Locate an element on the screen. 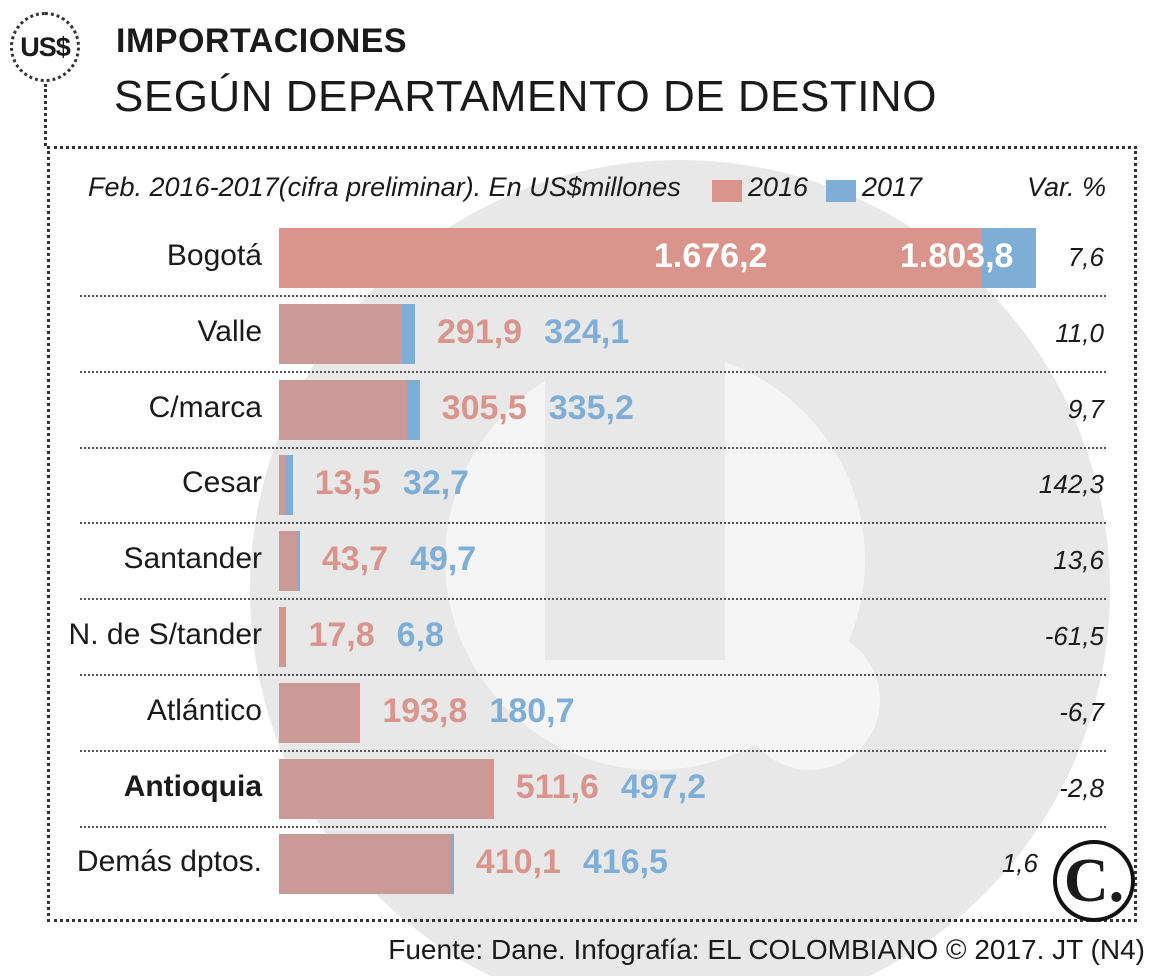  value-2016-santander: 43,7 is located at coordinates (355, 559).